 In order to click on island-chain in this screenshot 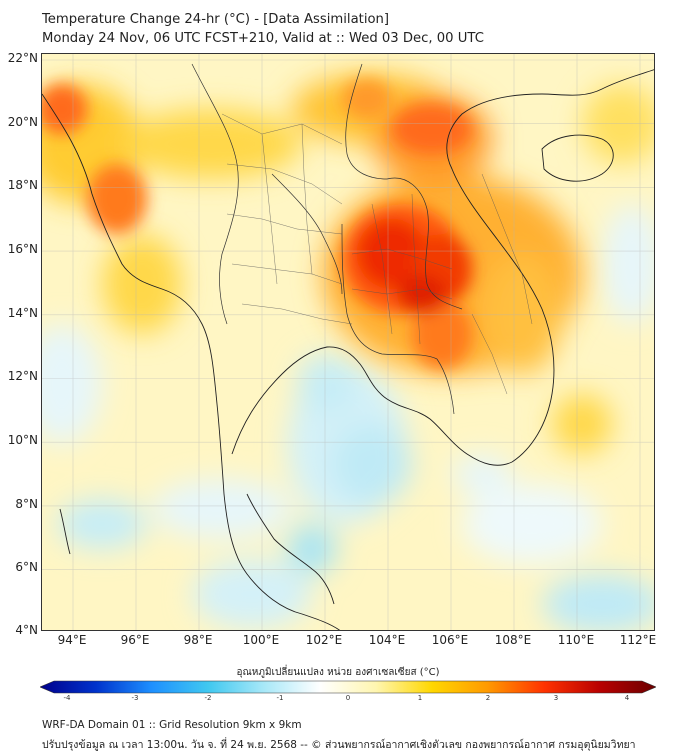, I will do `click(65, 531)`.